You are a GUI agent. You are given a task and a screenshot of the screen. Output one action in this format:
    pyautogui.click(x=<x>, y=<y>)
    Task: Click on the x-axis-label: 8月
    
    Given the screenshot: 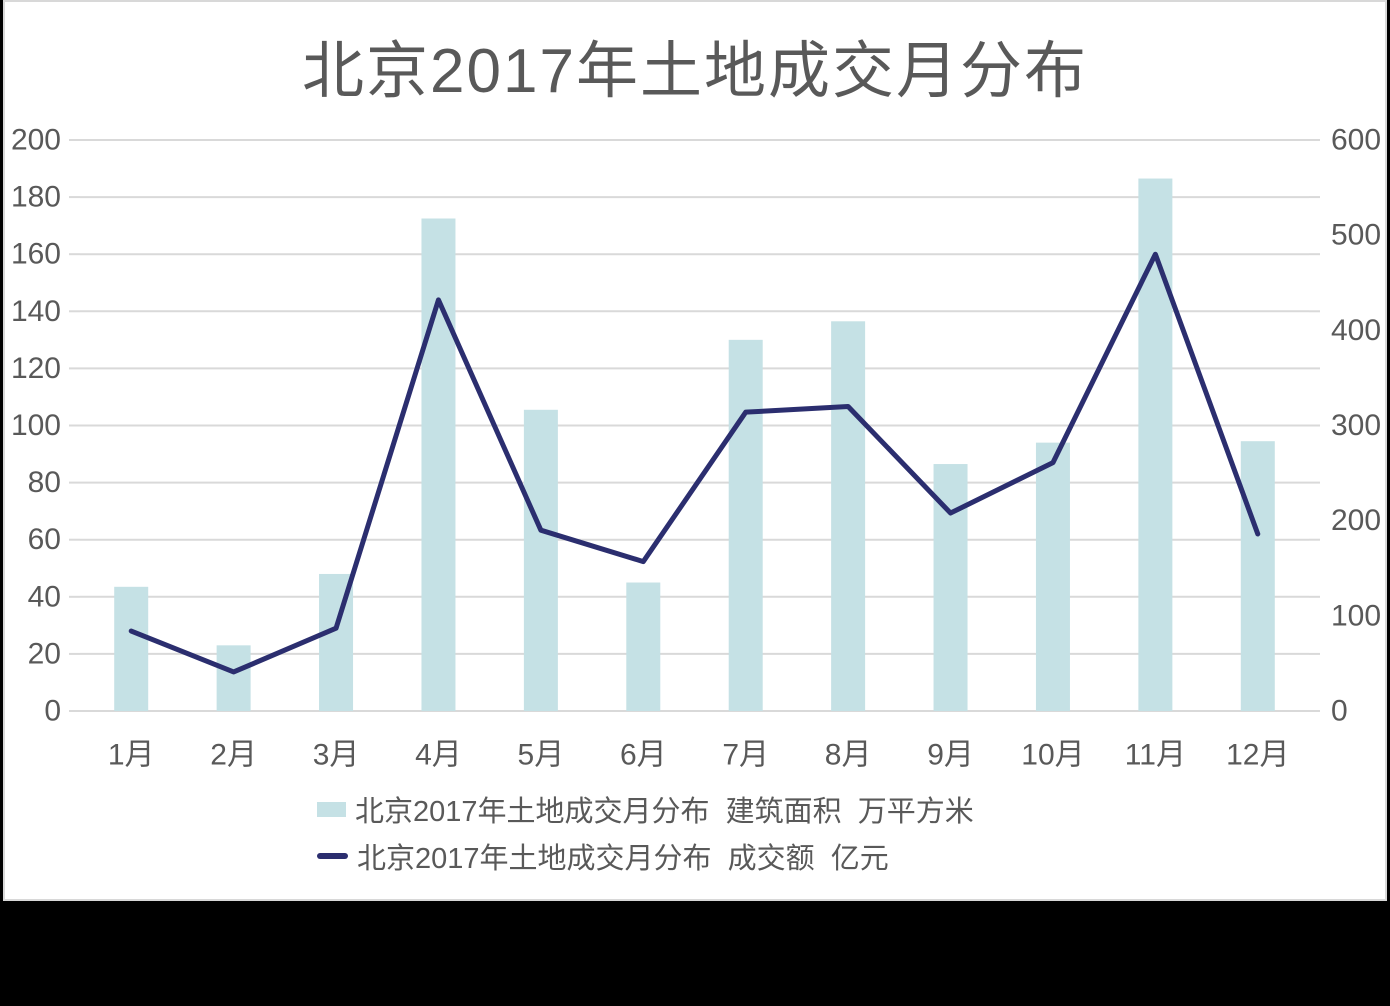 What is the action you would take?
    pyautogui.click(x=848, y=755)
    